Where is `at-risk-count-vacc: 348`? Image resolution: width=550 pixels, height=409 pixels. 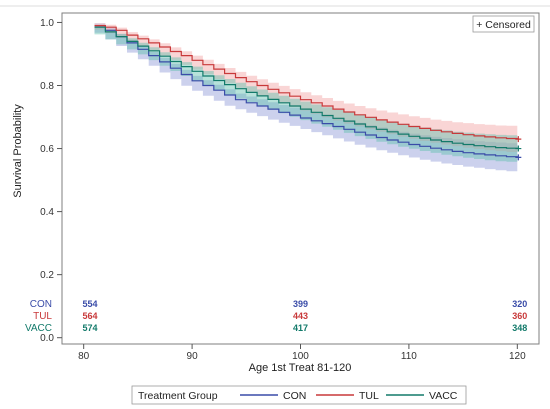 at-risk-count-vacc: 348 is located at coordinates (519, 328).